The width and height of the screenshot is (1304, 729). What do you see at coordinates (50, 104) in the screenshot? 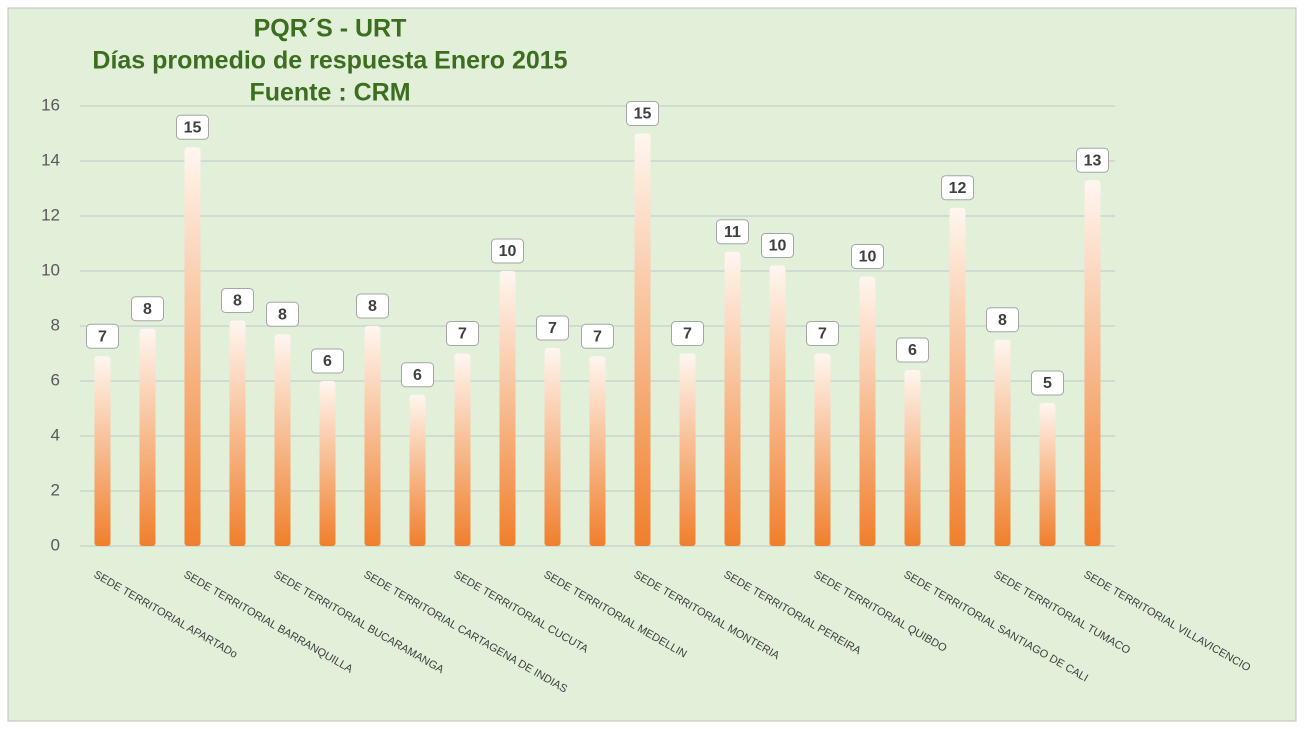
I see `y-tick-label: 16` at bounding box center [50, 104].